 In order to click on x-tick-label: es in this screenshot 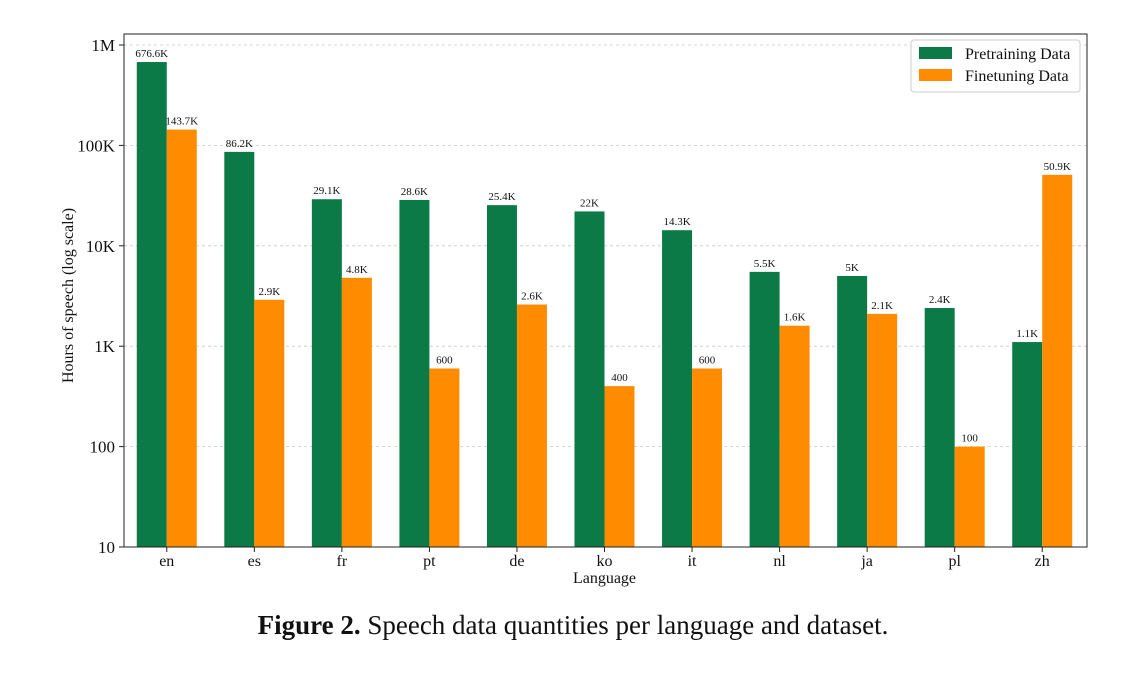, I will do `click(254, 561)`.